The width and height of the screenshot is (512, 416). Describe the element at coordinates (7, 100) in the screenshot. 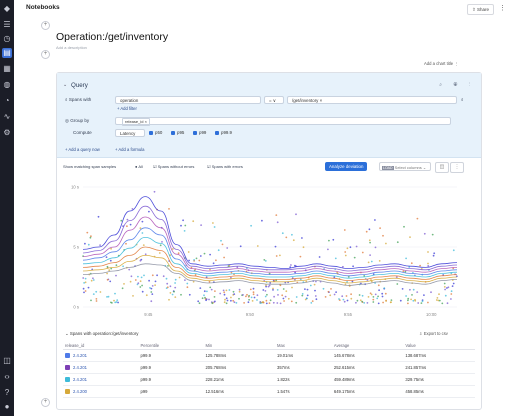

I see `bell-icon: ◔` at that location.